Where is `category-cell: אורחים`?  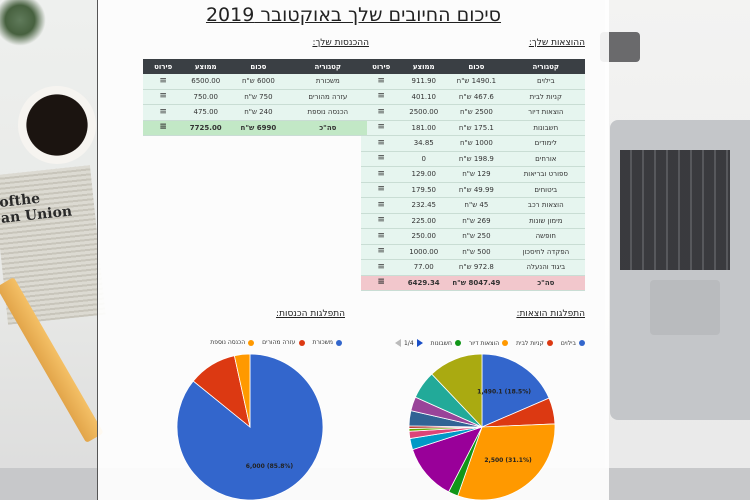 category-cell: אורחים is located at coordinates (545, 159).